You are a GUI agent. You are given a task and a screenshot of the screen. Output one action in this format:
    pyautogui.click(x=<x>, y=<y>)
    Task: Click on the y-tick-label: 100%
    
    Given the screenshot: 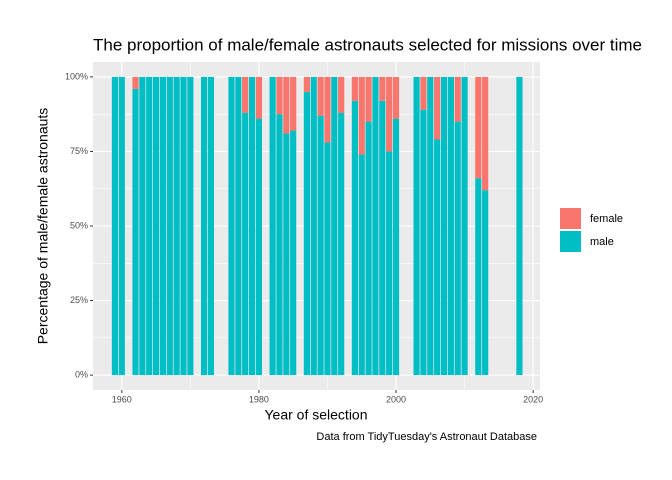 What is the action you would take?
    pyautogui.click(x=76, y=76)
    